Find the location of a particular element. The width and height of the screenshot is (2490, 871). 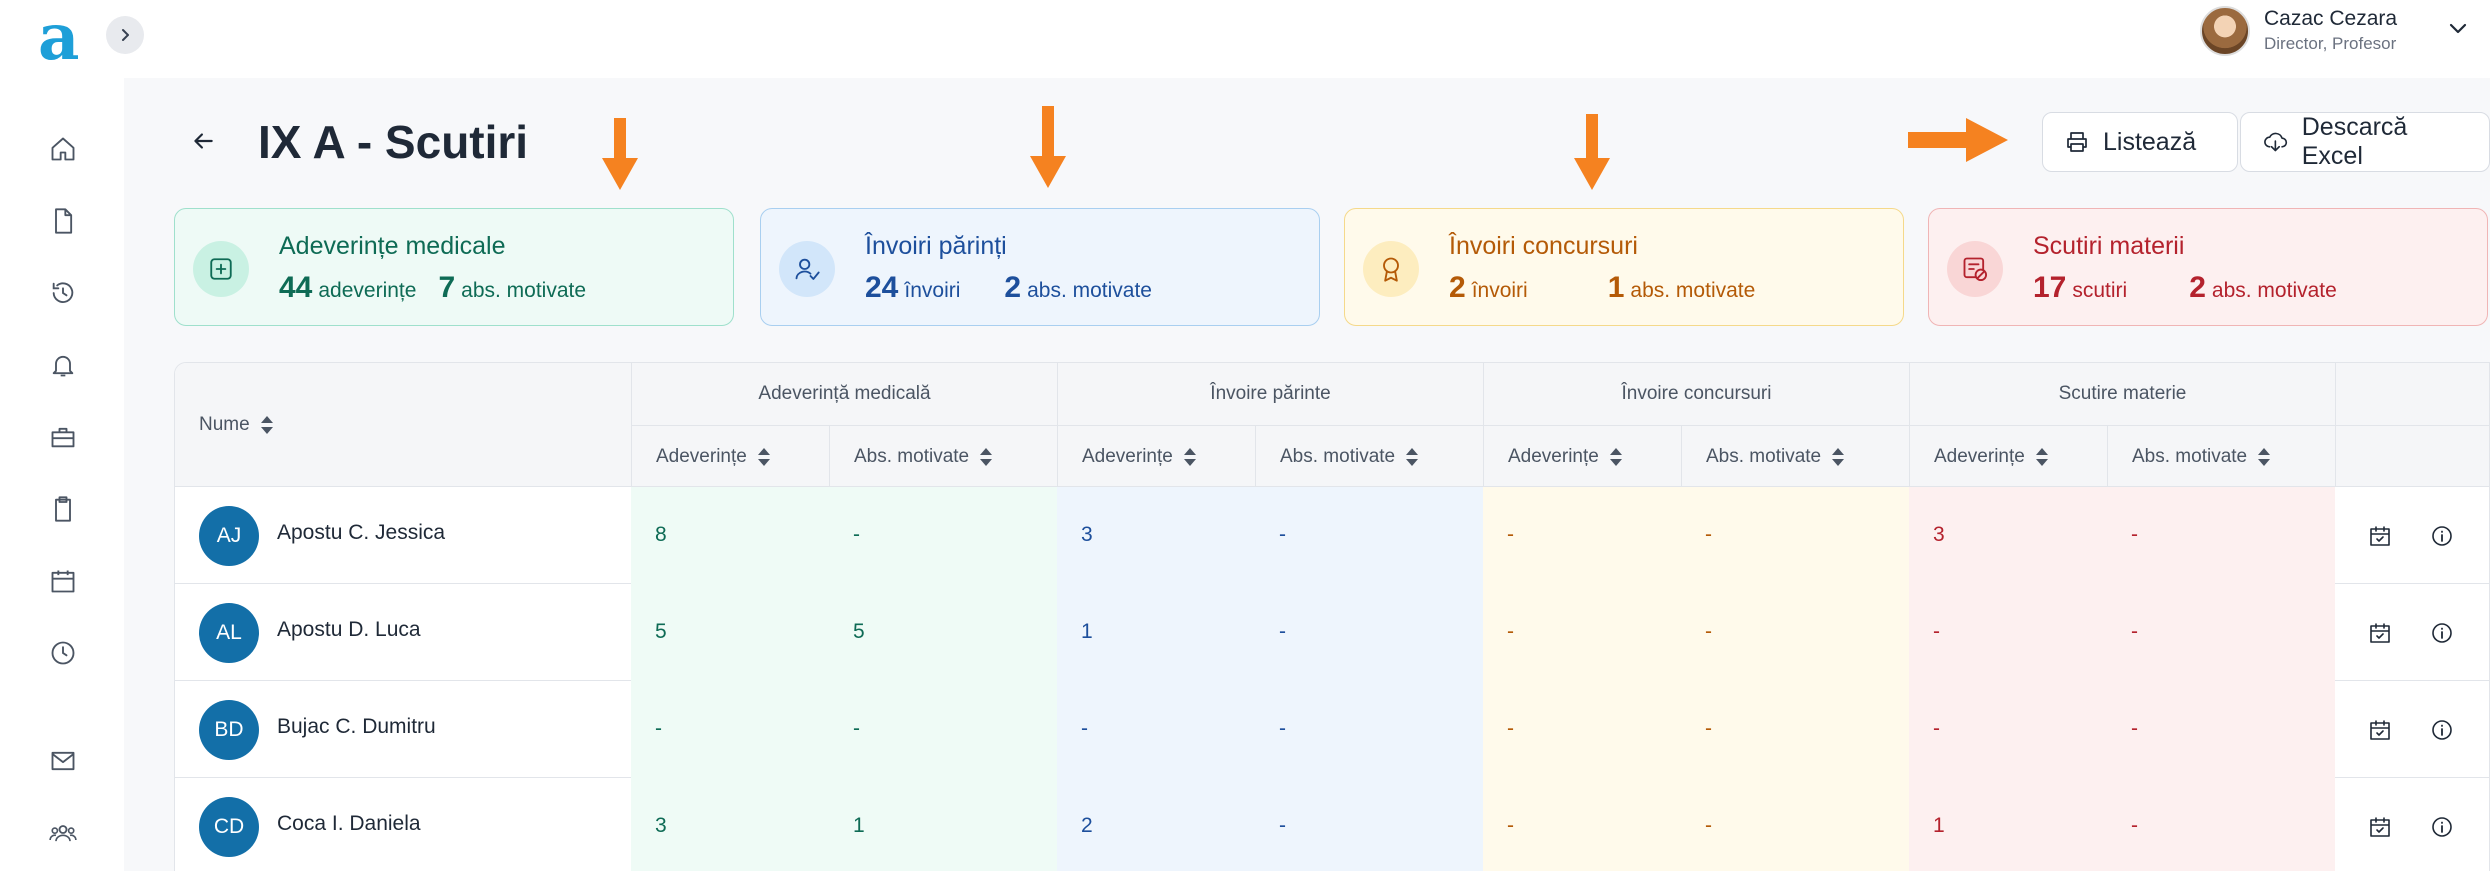

stat-count: 24 is located at coordinates (882, 287).